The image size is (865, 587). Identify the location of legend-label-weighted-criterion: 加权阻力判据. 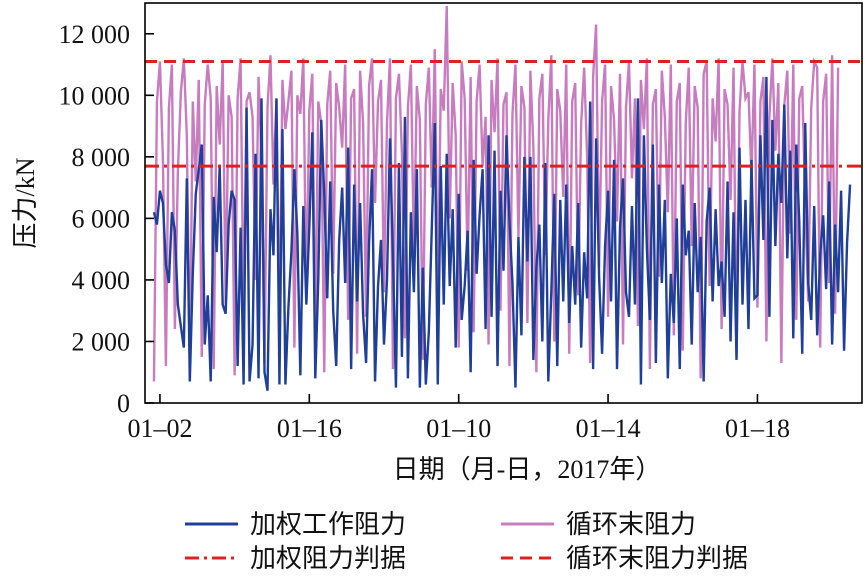
(328, 558).